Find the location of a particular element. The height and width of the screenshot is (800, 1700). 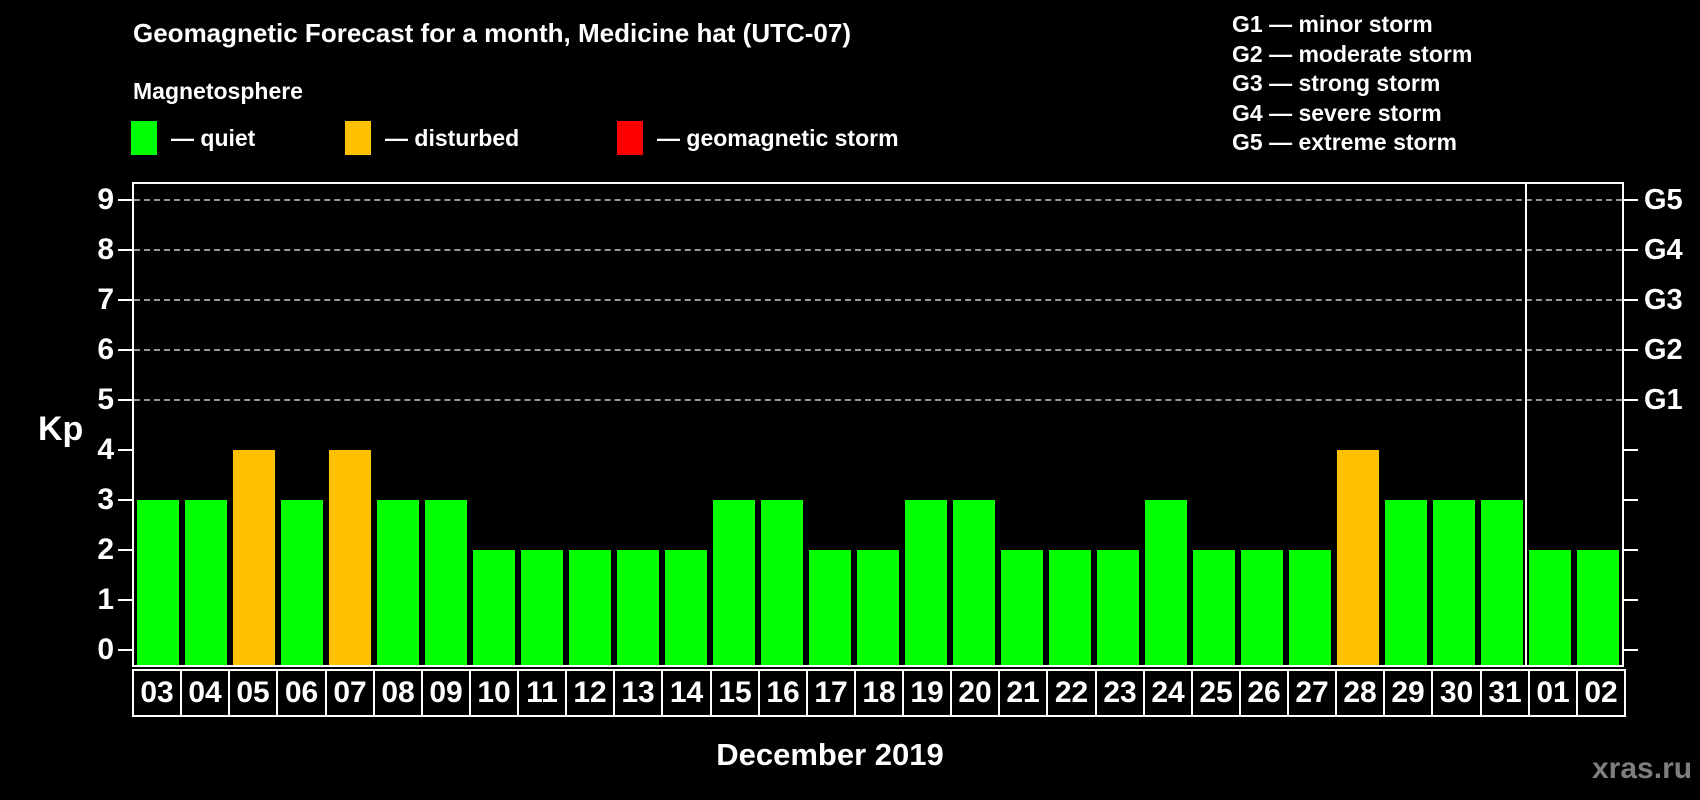

date-label-10: 10 is located at coordinates (494, 693).